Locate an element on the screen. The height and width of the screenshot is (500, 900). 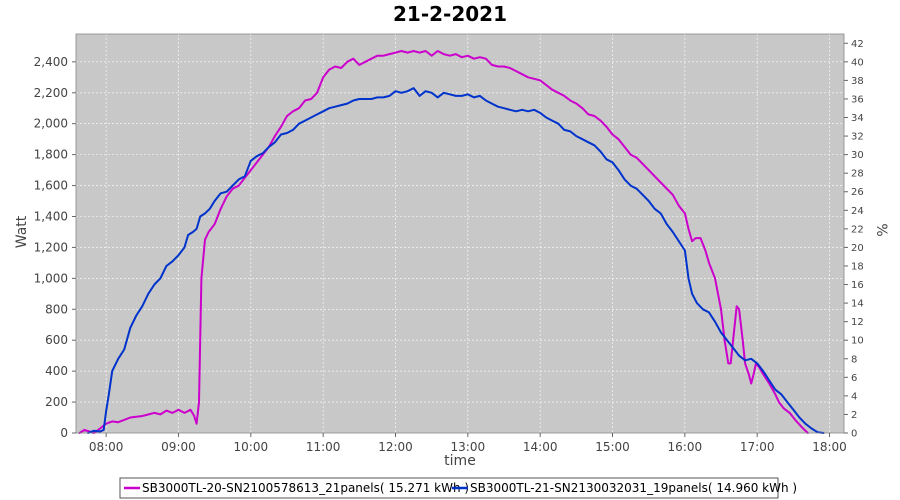
y2-tick-label: 38 is located at coordinates (857, 81).